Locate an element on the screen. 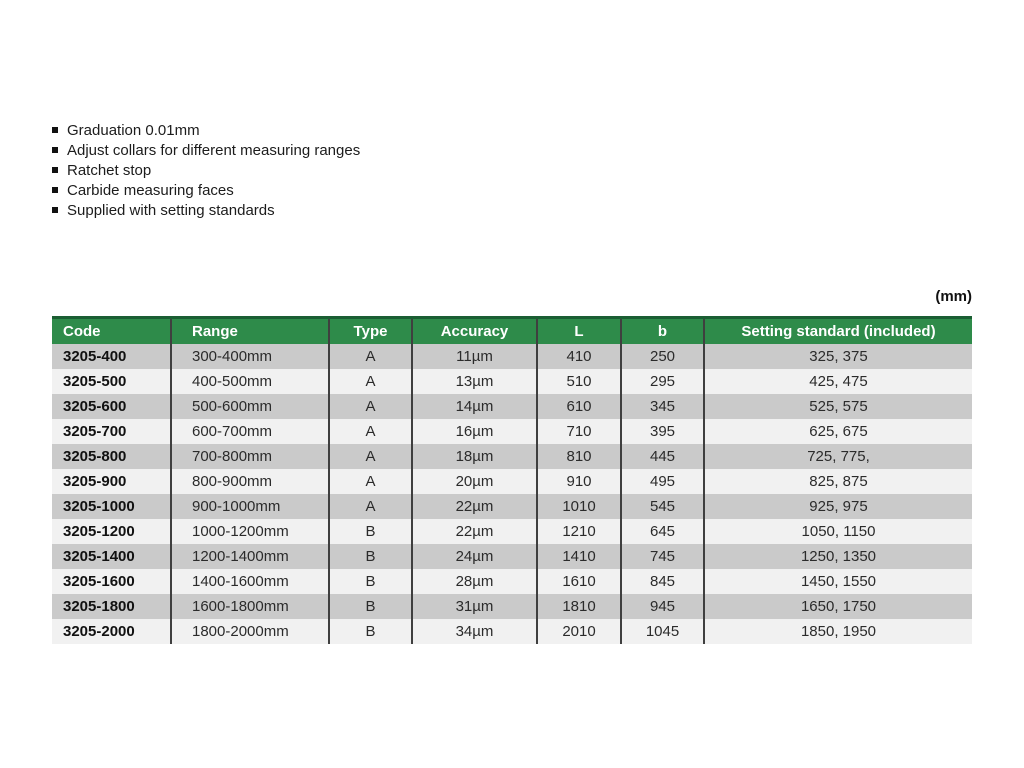  table-cell: 495 is located at coordinates (662, 481).